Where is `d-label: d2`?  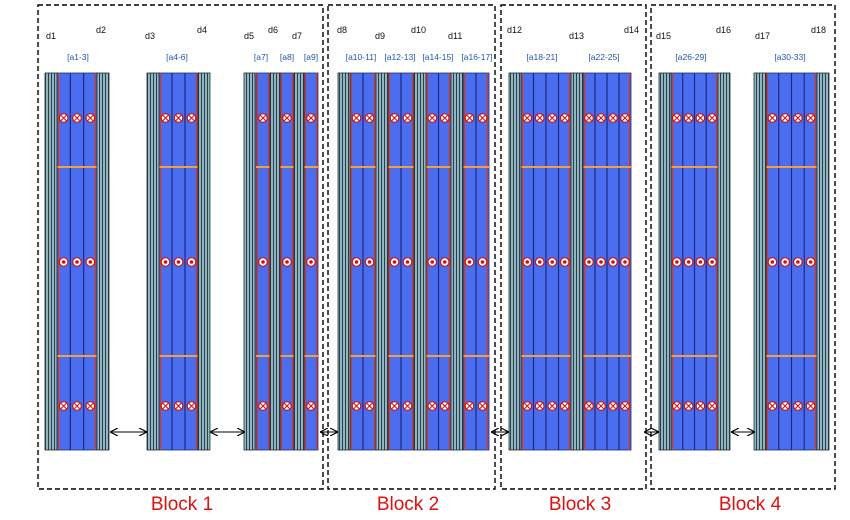 d-label: d2 is located at coordinates (101, 30).